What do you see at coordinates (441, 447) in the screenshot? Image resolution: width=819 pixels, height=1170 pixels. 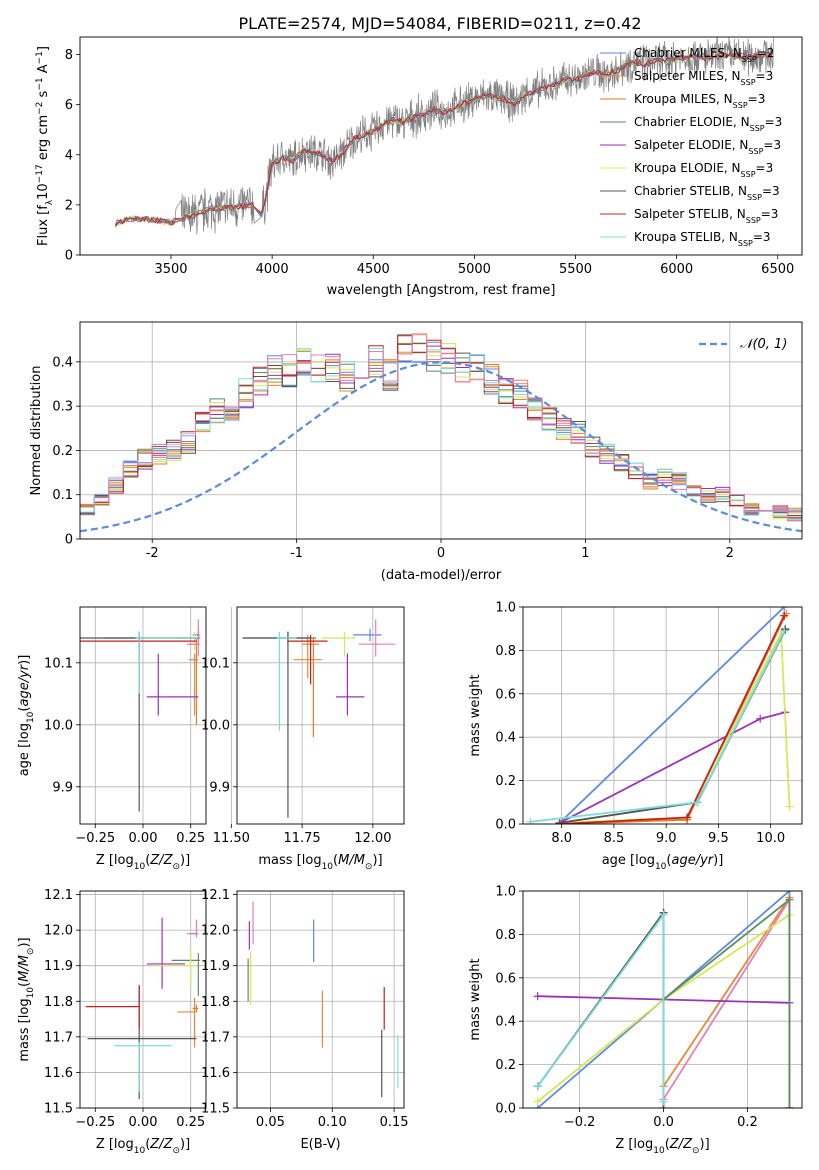 I see `normal-curve` at bounding box center [441, 447].